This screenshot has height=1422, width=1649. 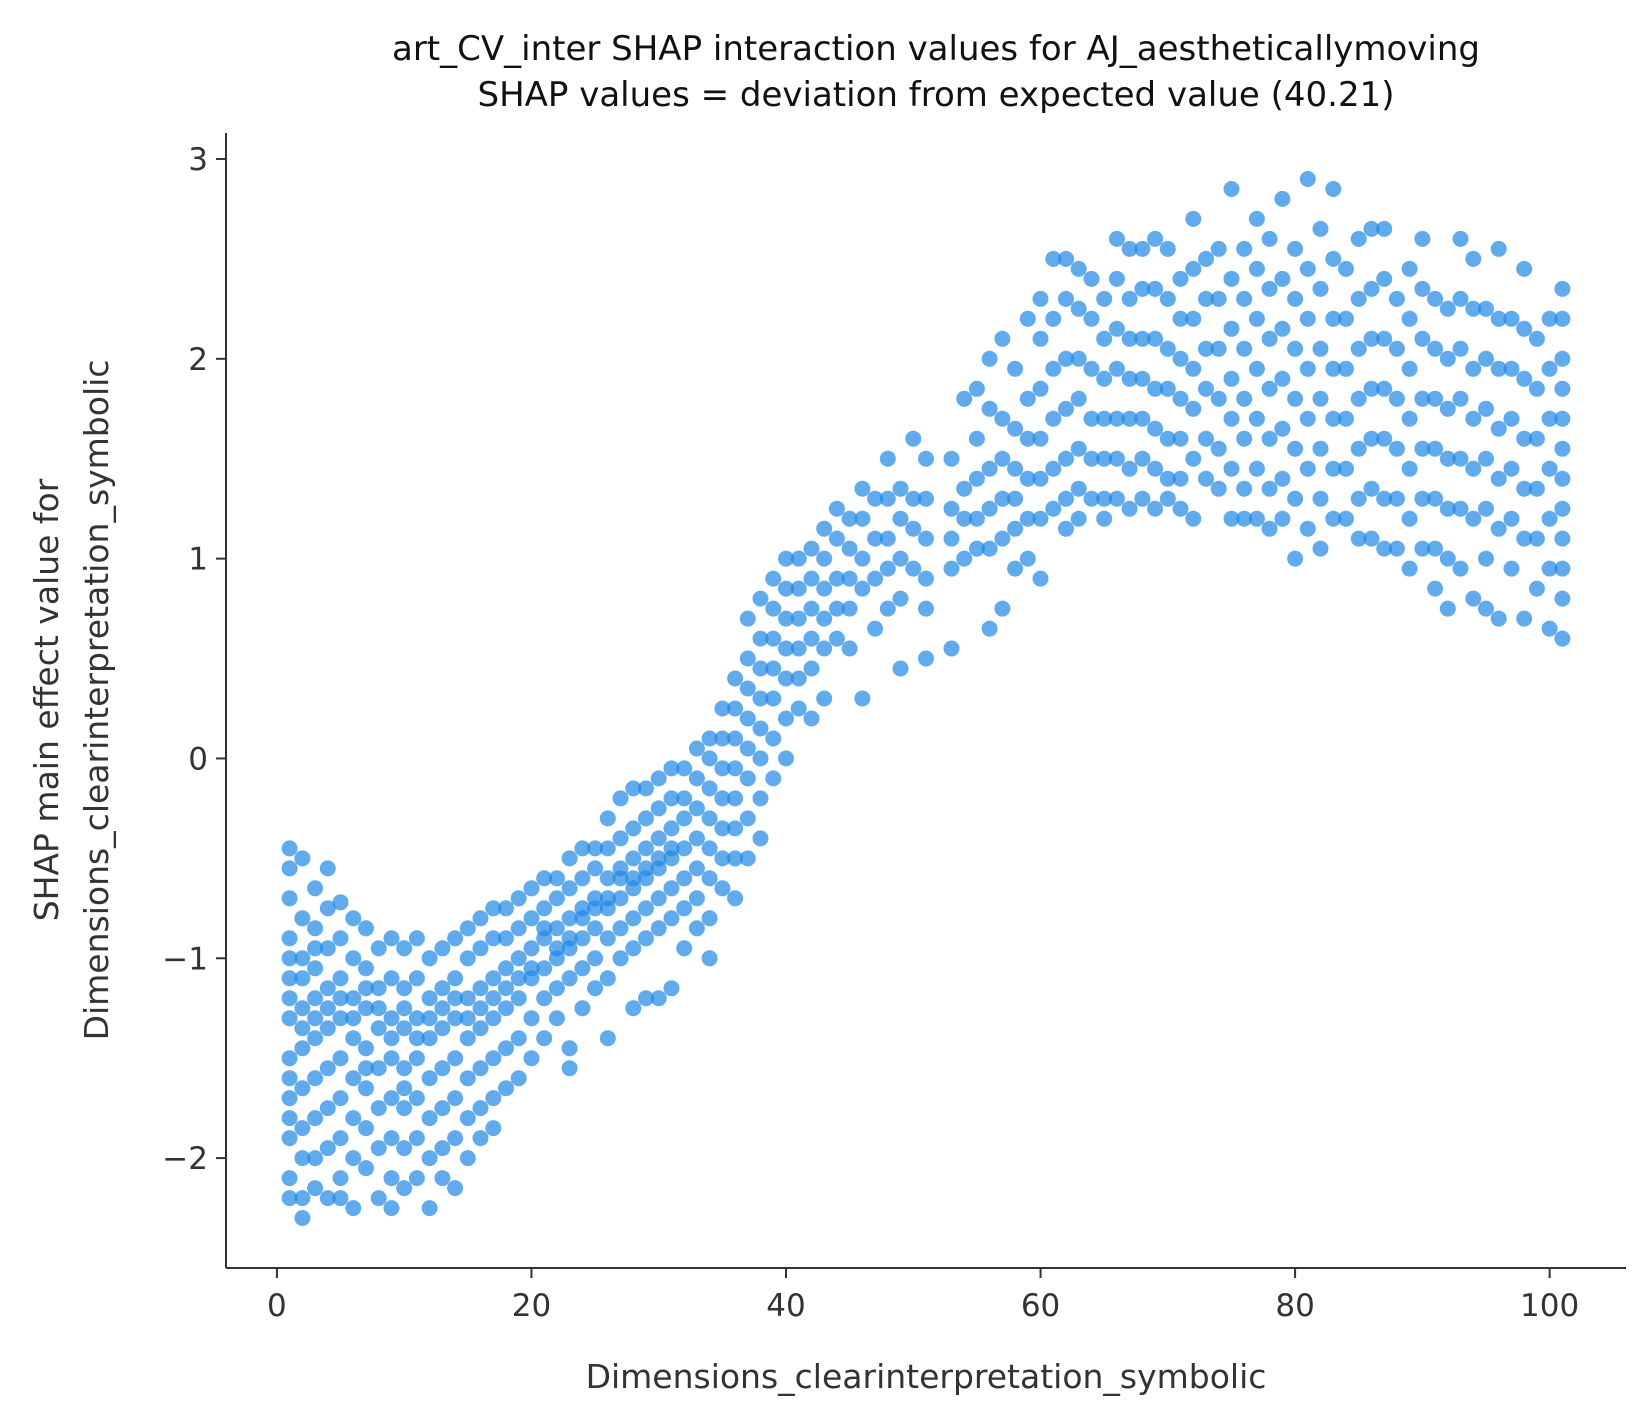 I want to click on x-tick-label: 20, so click(x=531, y=1306).